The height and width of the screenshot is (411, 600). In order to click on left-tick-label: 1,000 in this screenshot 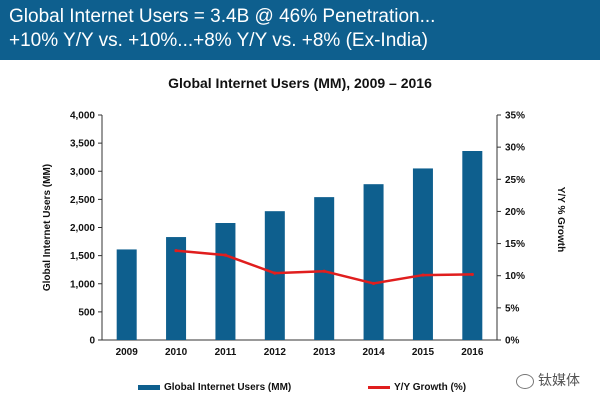, I will do `click(82, 284)`.